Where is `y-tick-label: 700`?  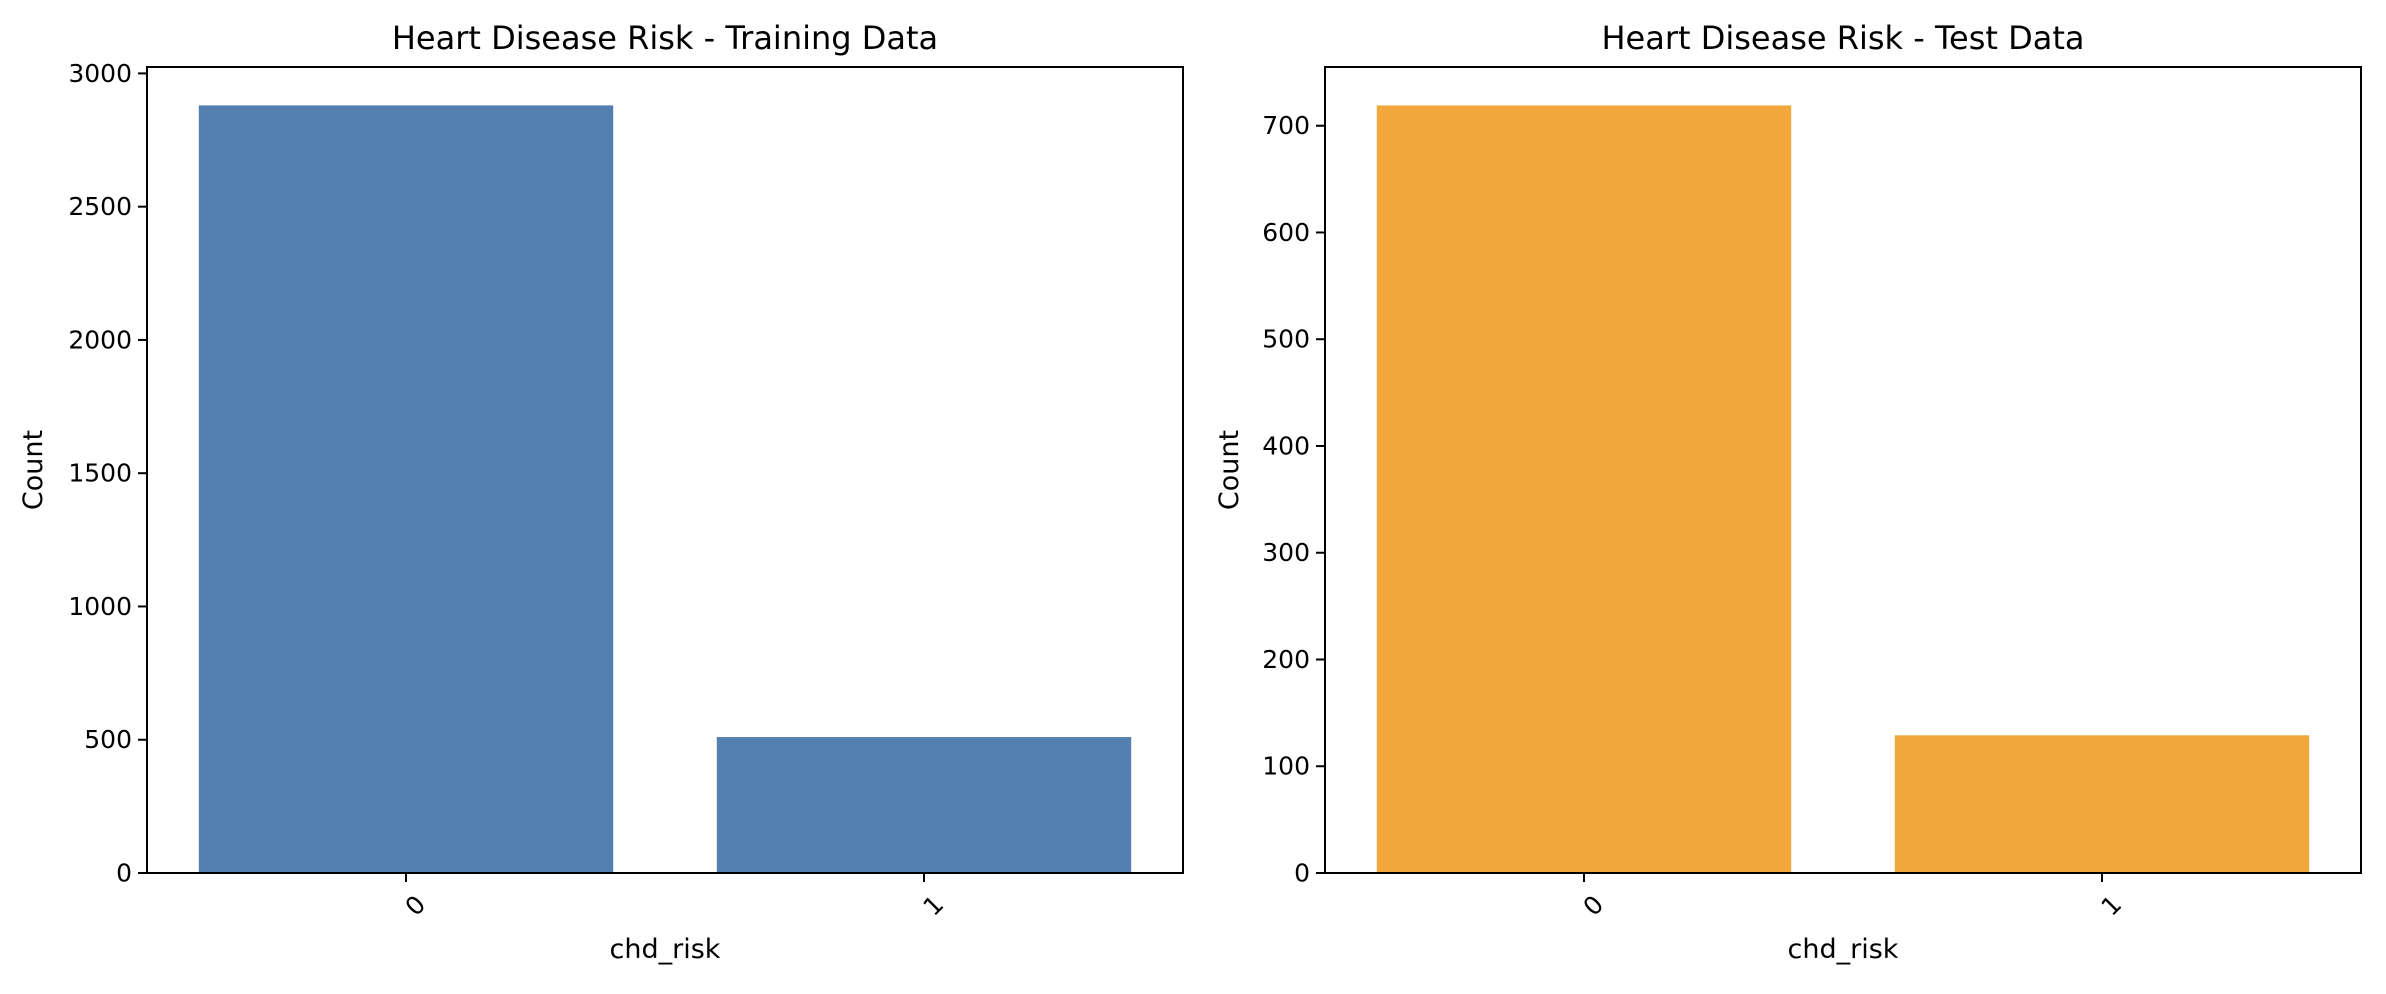 y-tick-label: 700 is located at coordinates (1286, 125).